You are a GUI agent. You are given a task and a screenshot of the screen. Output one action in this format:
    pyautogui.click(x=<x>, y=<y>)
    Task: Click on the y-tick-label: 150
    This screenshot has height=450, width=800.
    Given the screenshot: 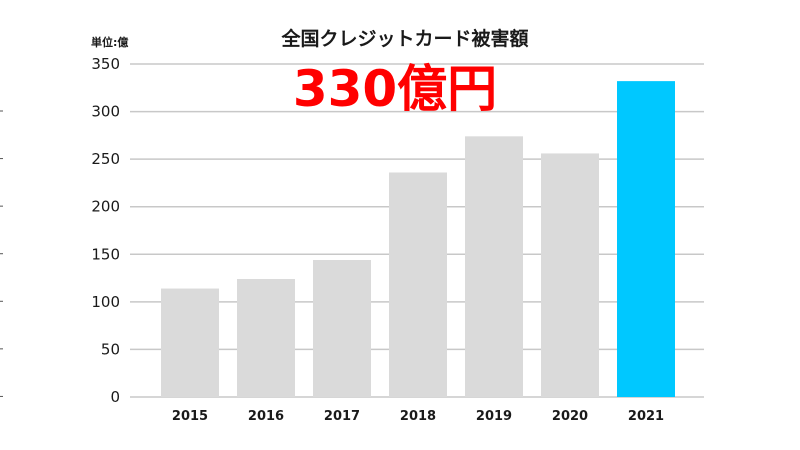 What is the action you would take?
    pyautogui.click(x=105, y=254)
    